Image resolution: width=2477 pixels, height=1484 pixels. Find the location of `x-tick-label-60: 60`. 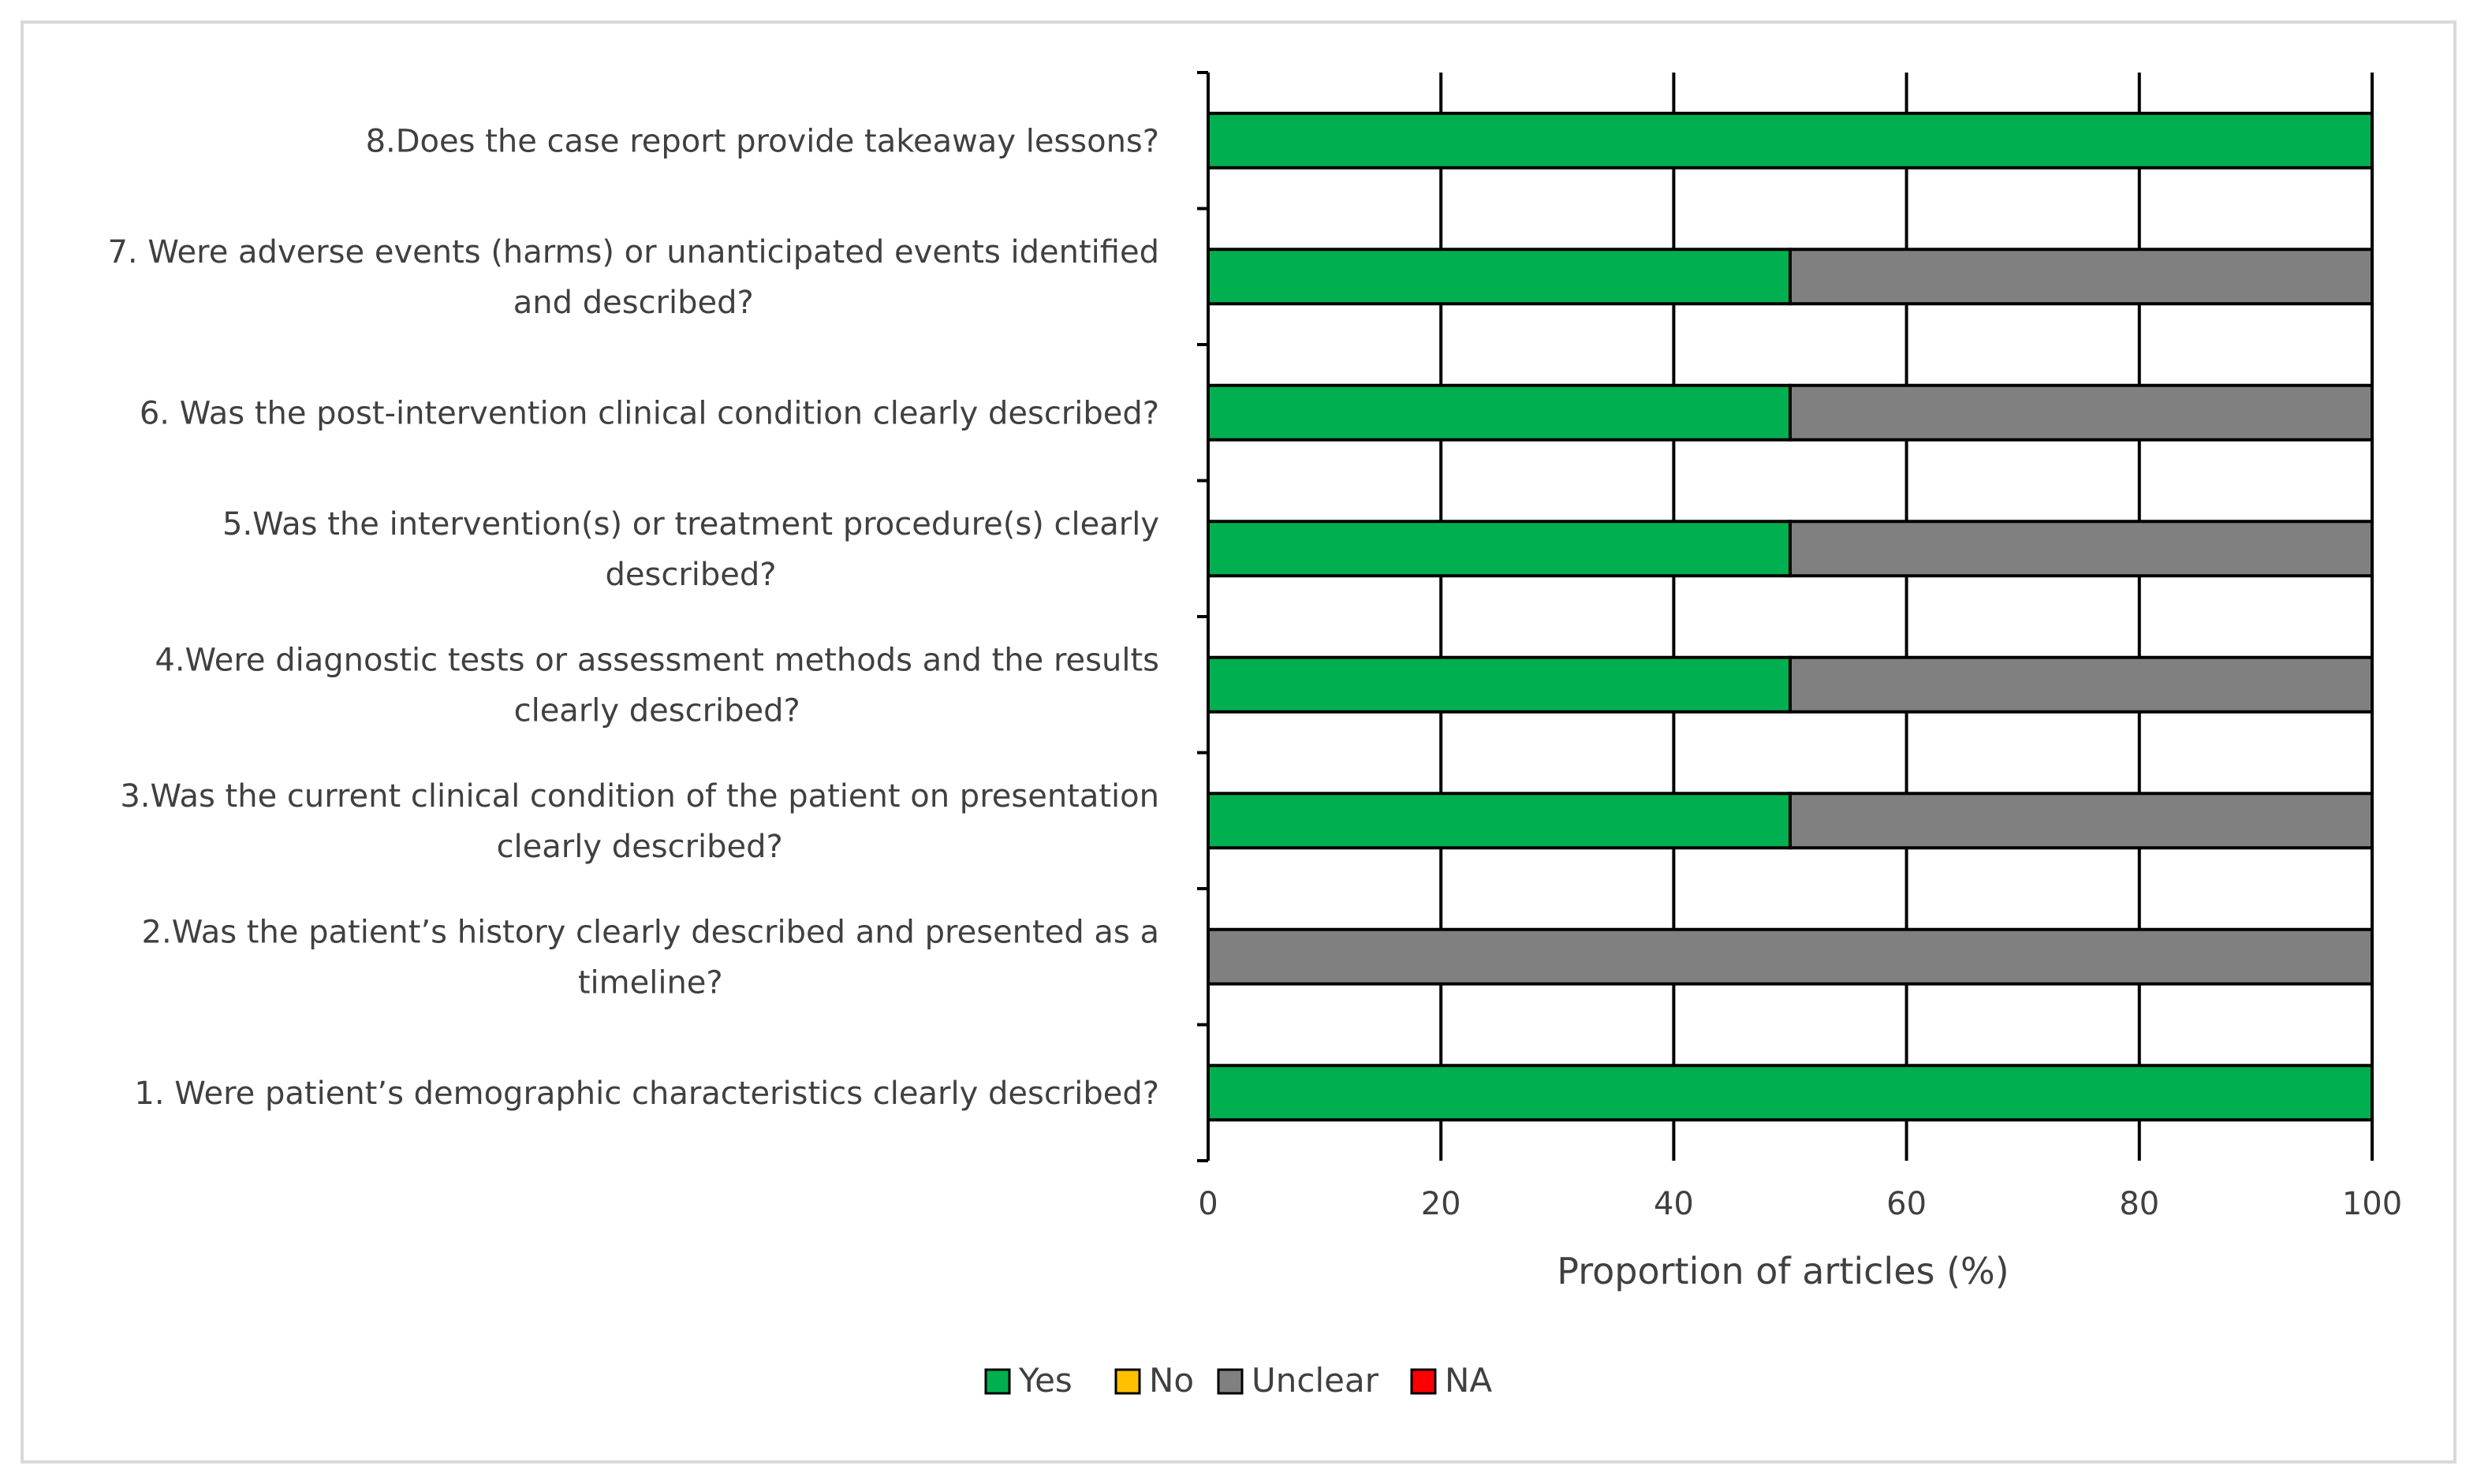

x-tick-label-60: 60 is located at coordinates (1907, 1204).